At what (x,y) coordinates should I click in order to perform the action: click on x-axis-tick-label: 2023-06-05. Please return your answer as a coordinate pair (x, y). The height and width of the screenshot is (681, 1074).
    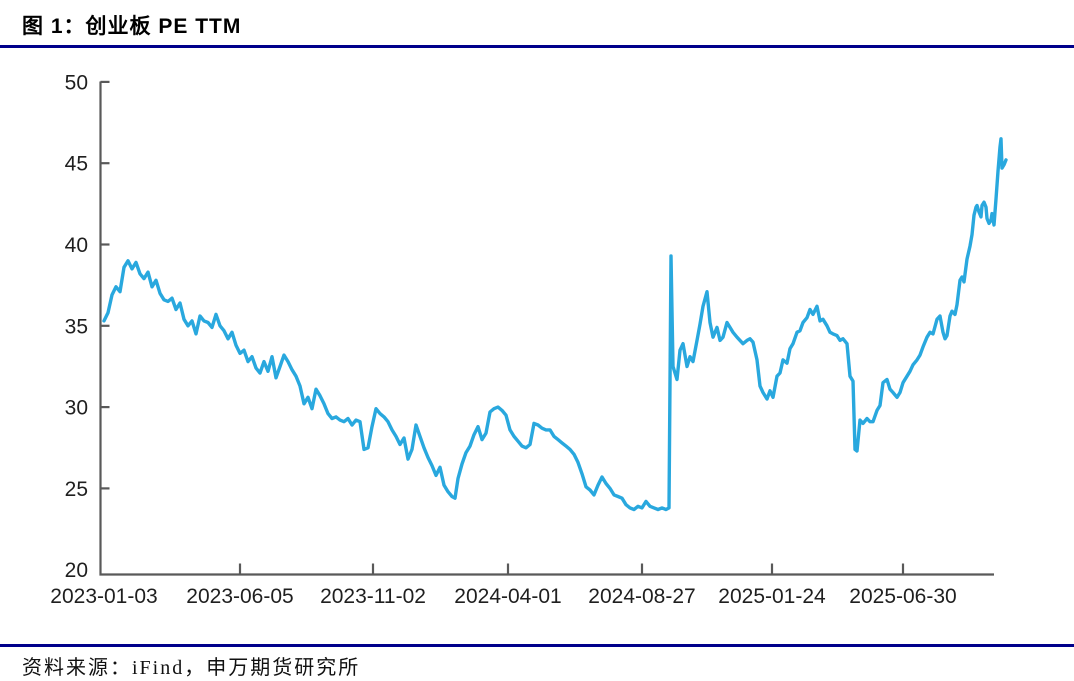
    Looking at the image, I should click on (239, 596).